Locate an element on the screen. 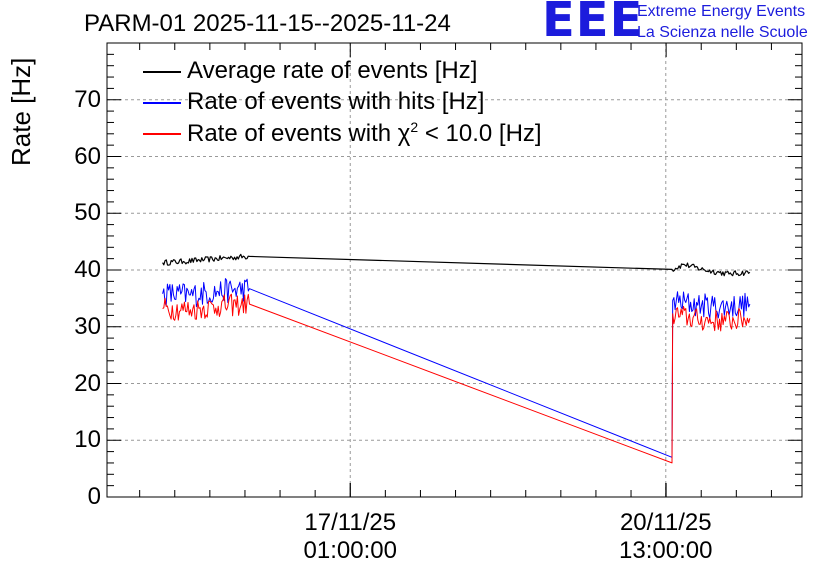  eee-logo: EEE is located at coordinates (593, 24).